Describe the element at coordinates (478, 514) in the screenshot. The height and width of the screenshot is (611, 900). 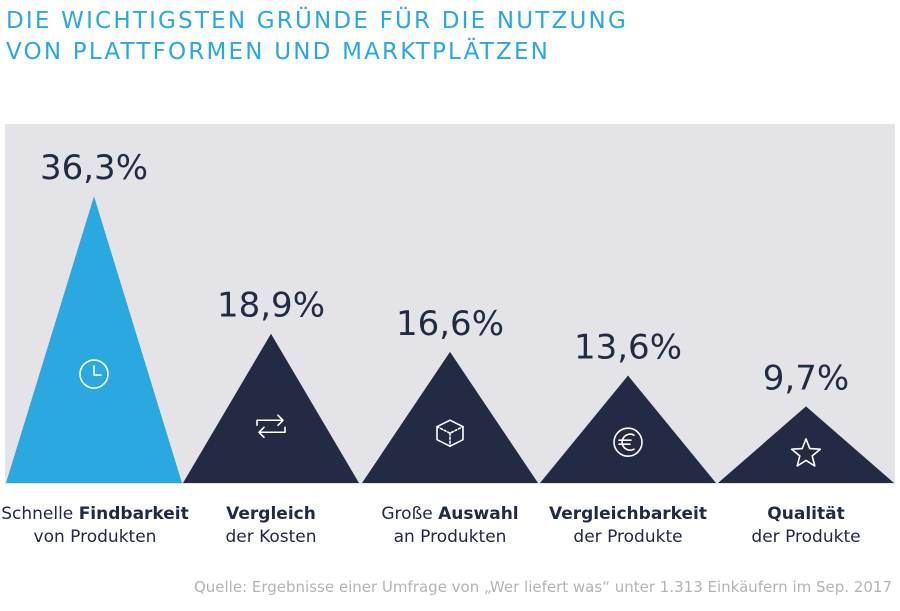
I see `category-label-3-bold: Auswahl` at that location.